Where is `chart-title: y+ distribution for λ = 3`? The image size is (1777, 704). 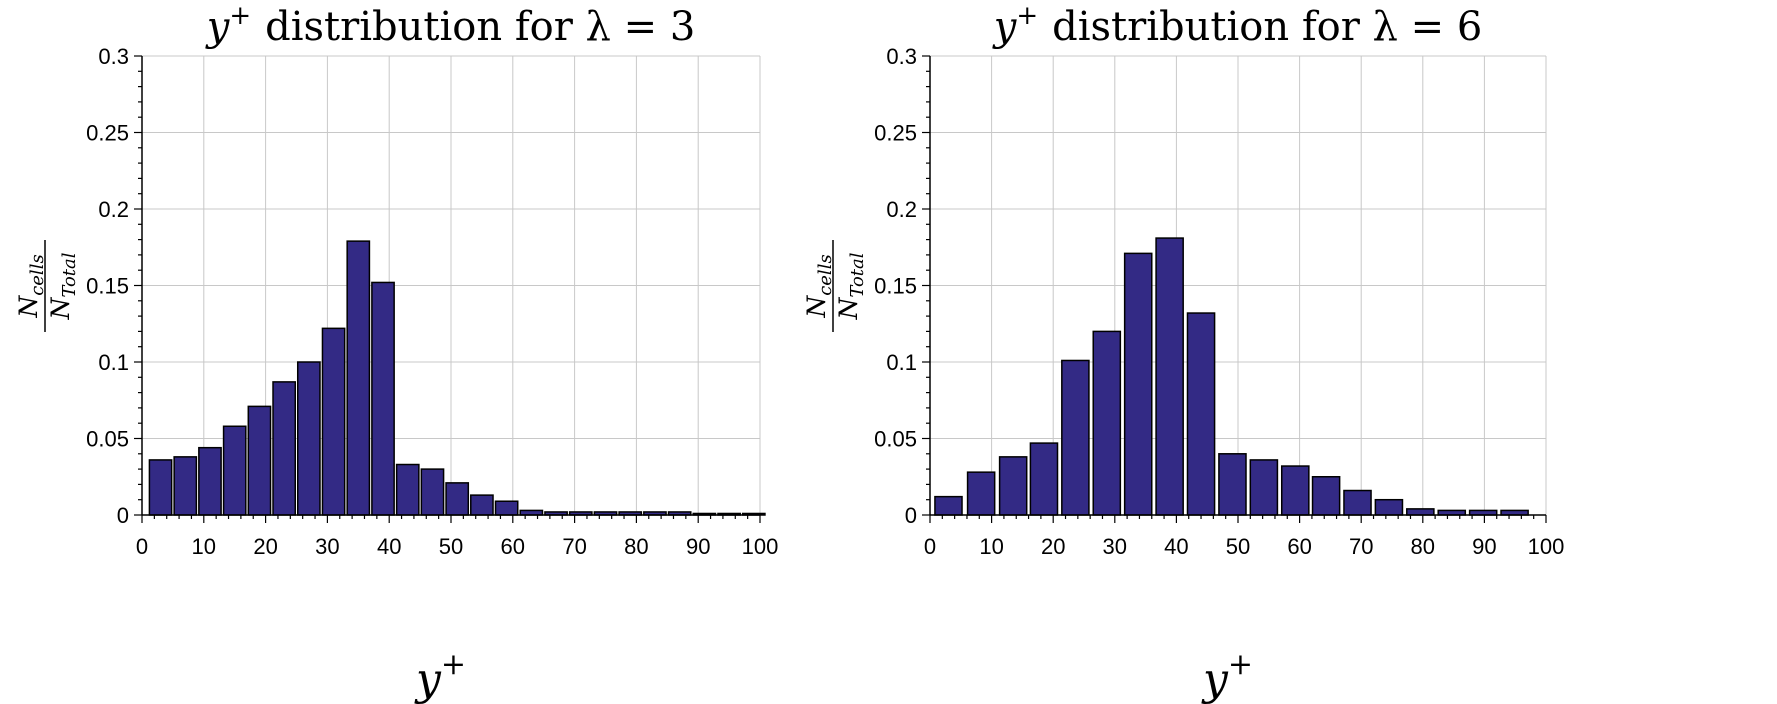 chart-title: y+ distribution for λ = 3 is located at coordinates (450, 25).